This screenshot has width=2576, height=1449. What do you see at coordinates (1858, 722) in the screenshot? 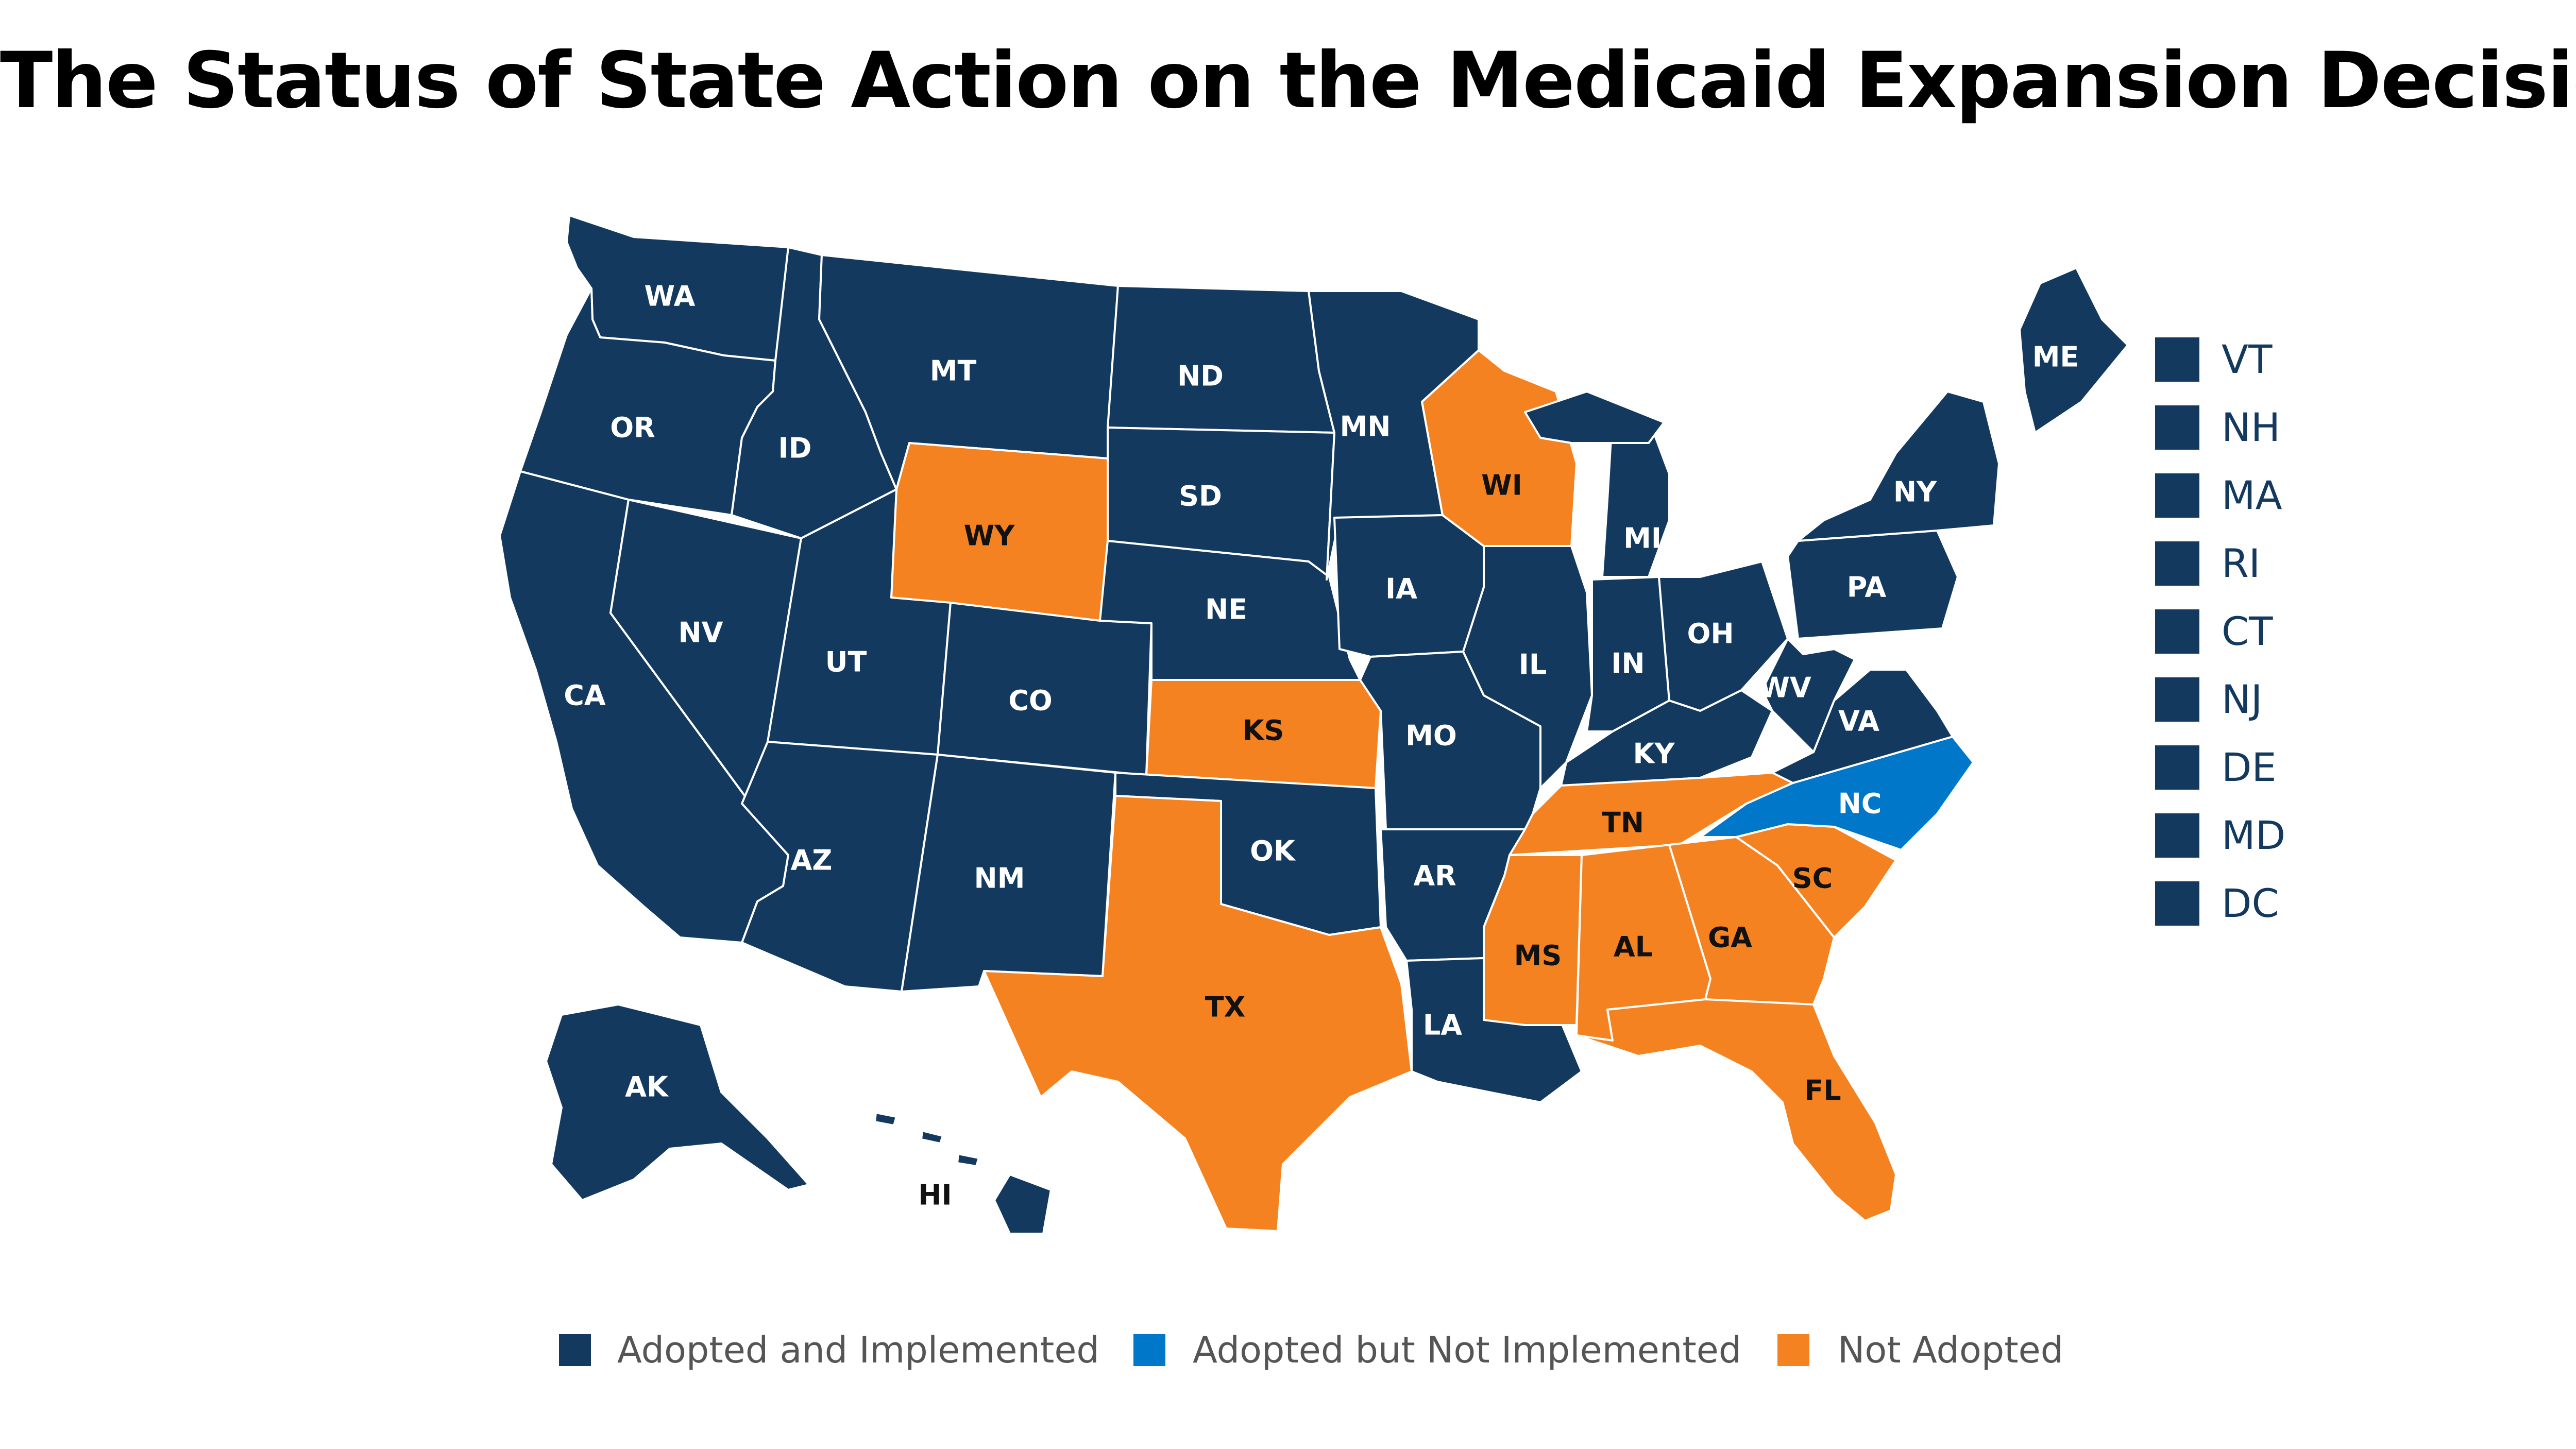
I see `state-label-va: VA` at bounding box center [1858, 722].